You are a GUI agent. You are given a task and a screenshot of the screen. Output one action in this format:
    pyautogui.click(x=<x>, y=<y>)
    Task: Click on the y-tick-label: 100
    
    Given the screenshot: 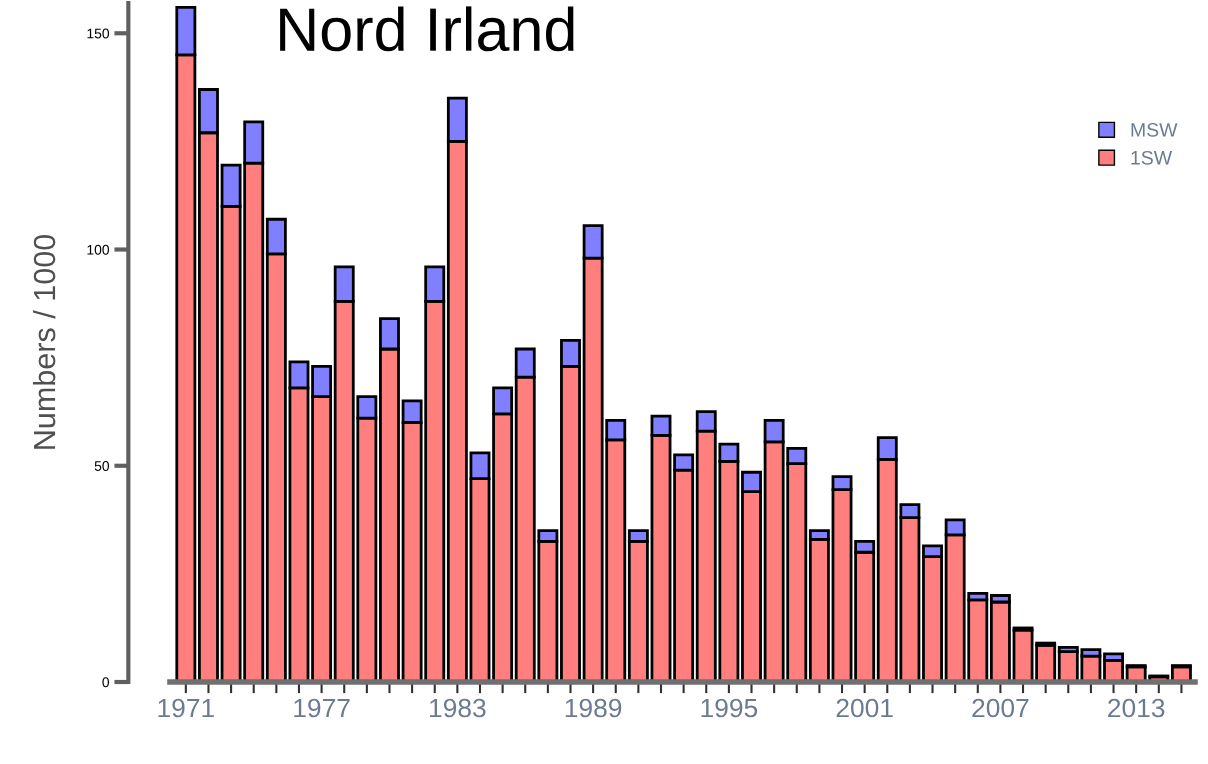 What is the action you would take?
    pyautogui.click(x=98, y=249)
    